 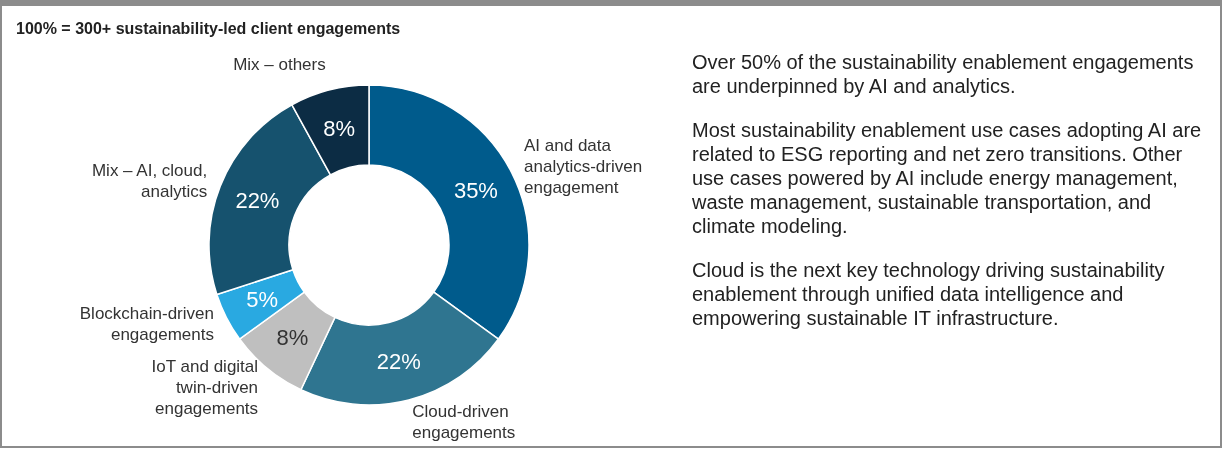 What do you see at coordinates (583, 166) in the screenshot?
I see `slice-label: AI and data analytics-driven engagement` at bounding box center [583, 166].